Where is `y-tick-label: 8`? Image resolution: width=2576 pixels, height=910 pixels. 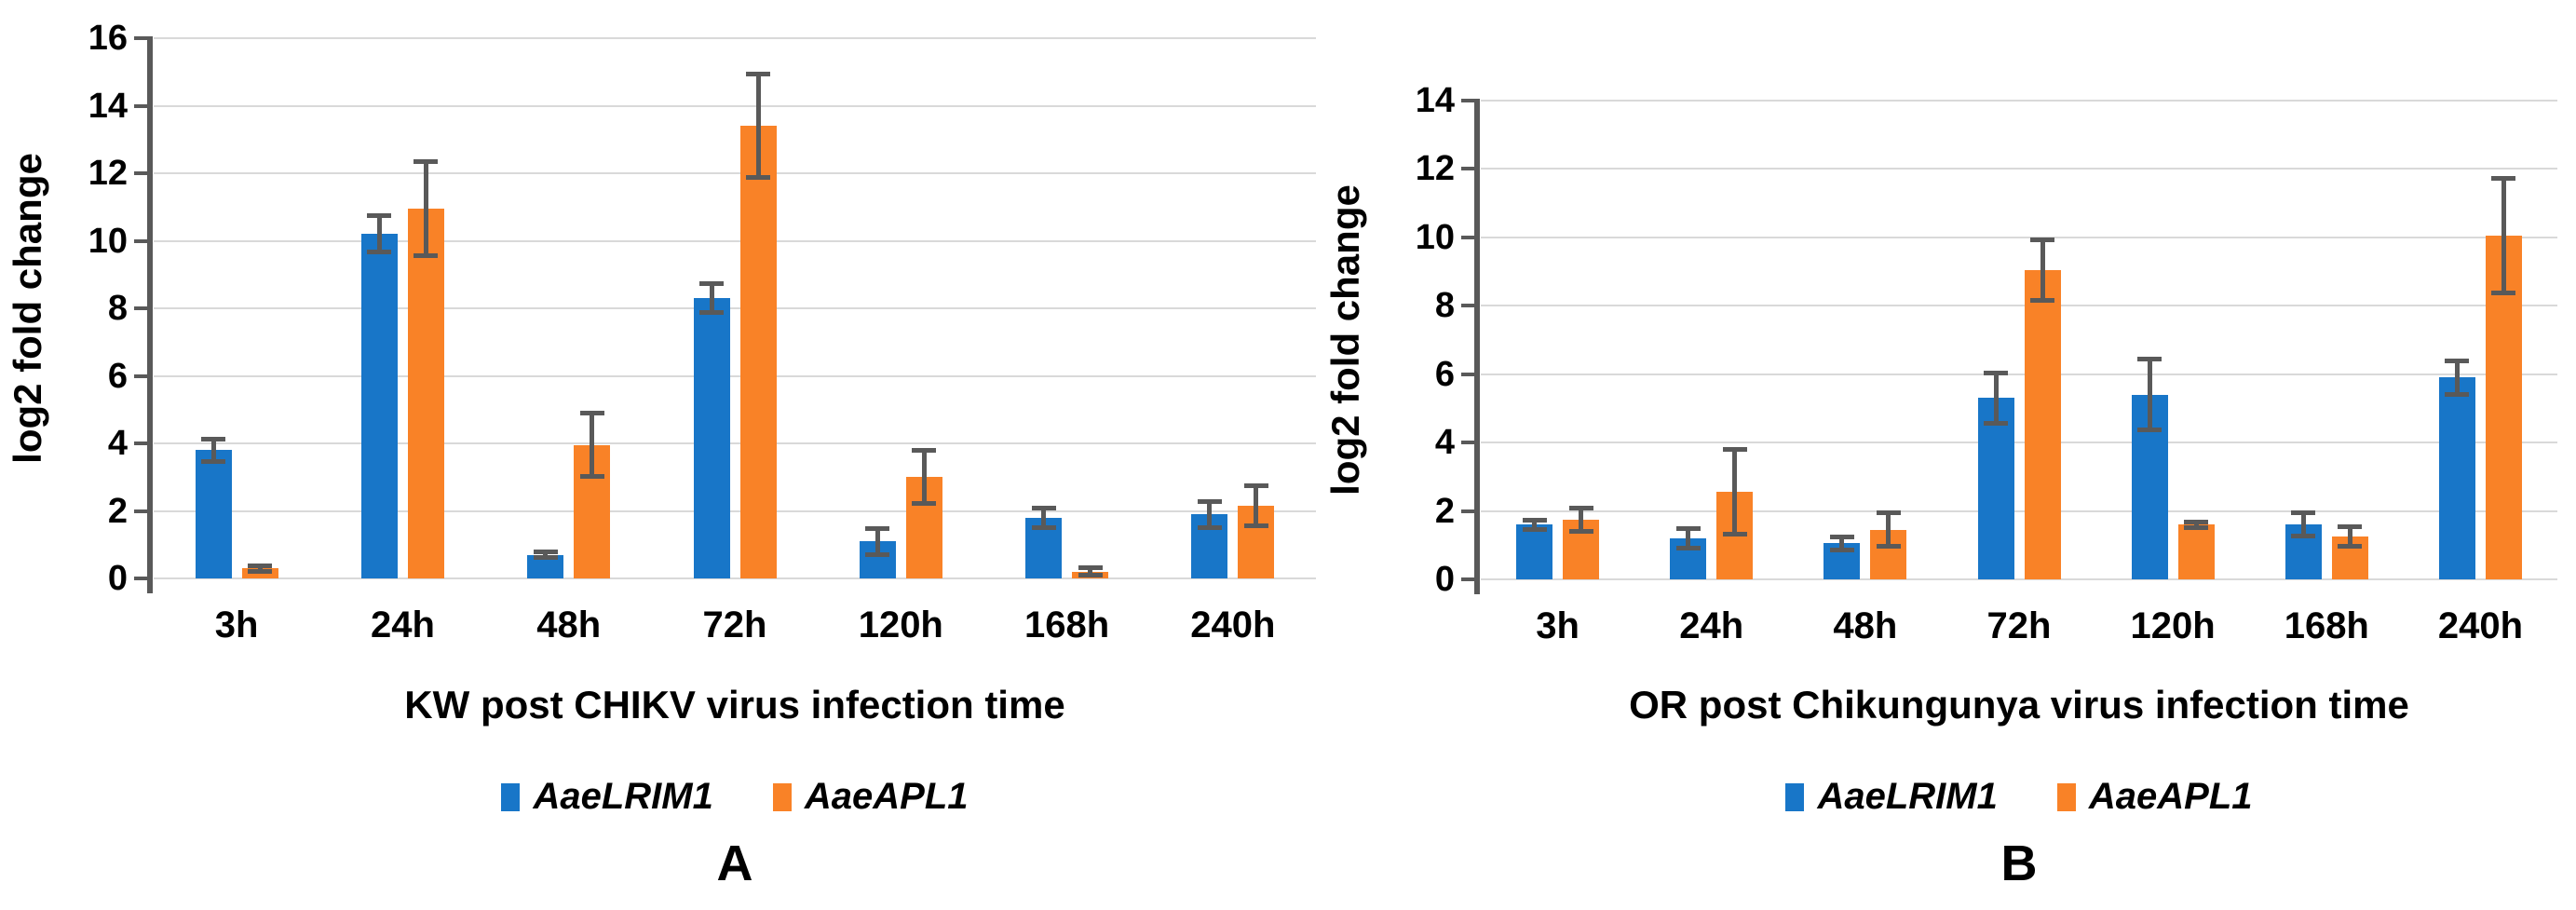 y-tick-label: 8 is located at coordinates (117, 308).